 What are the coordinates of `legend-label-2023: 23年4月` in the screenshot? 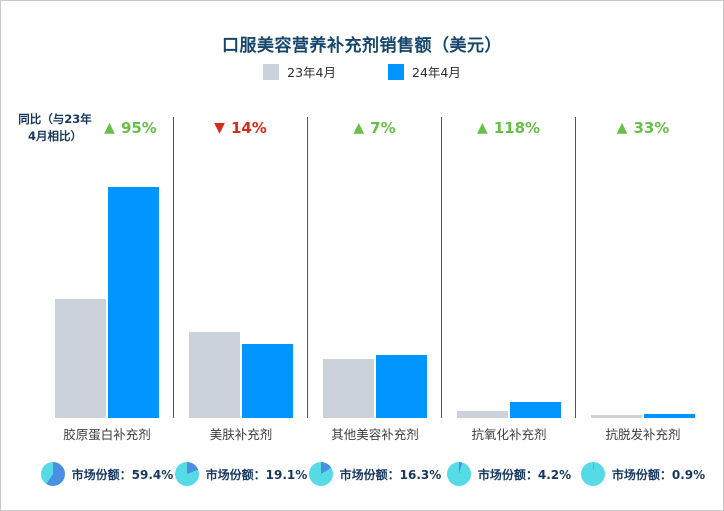 It's located at (311, 72).